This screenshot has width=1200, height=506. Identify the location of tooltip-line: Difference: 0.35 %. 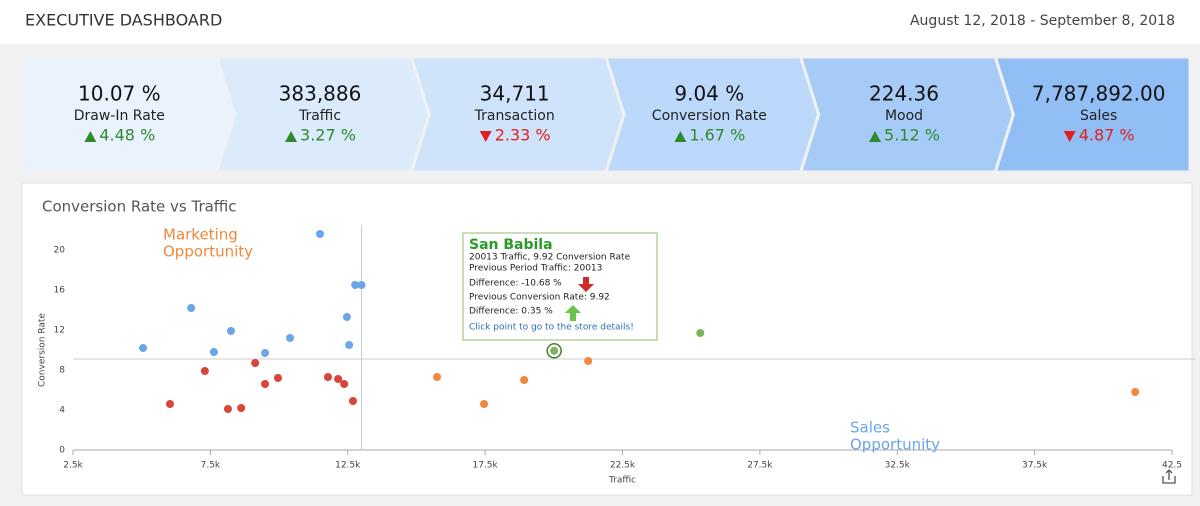
(511, 312).